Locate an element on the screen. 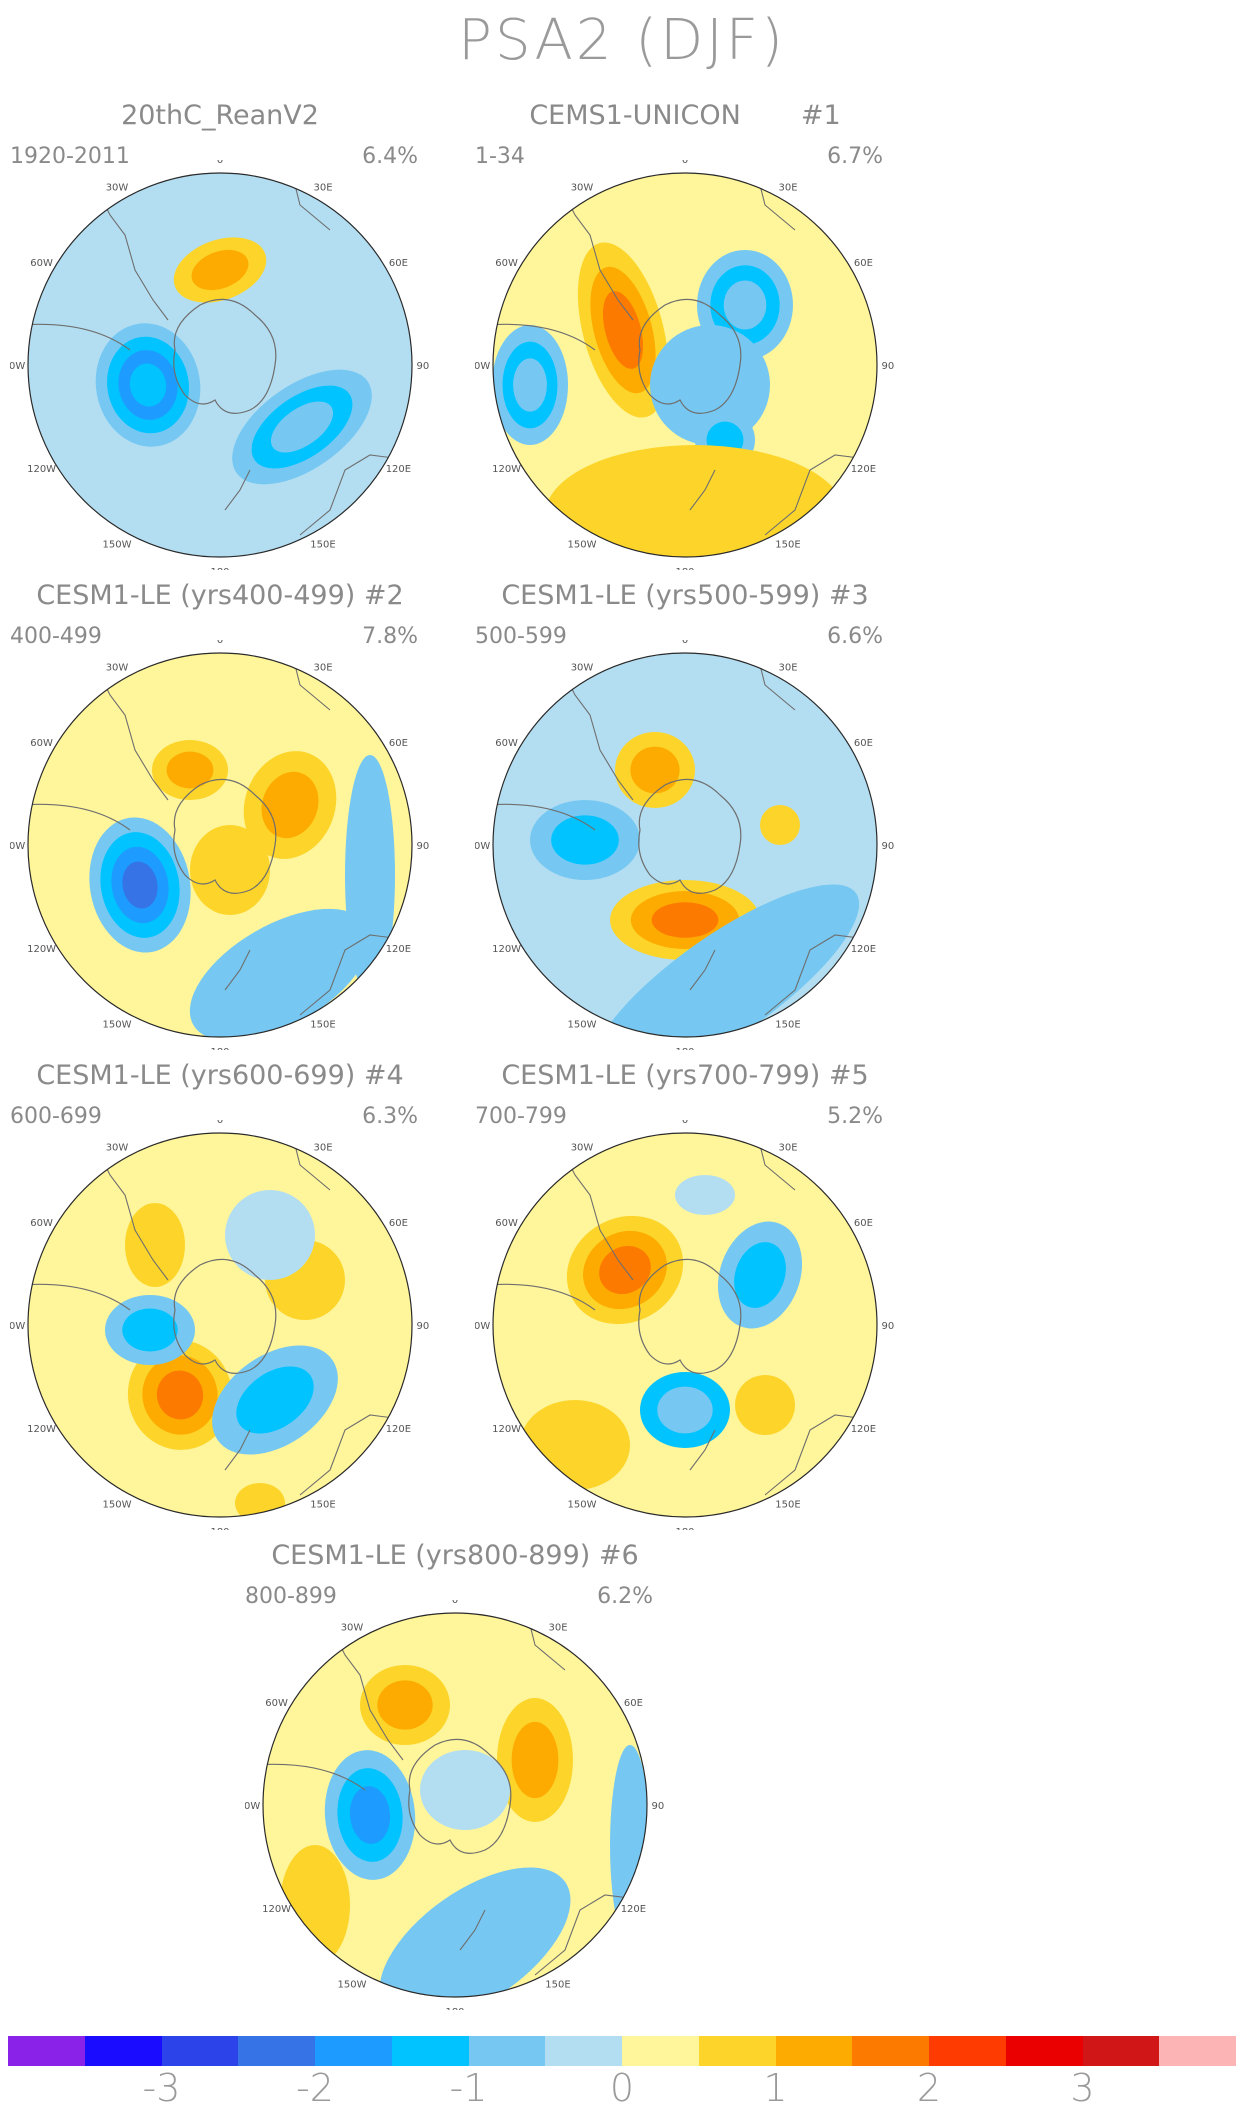  panel-variance-percent: 6.2% is located at coordinates (625, 1596).